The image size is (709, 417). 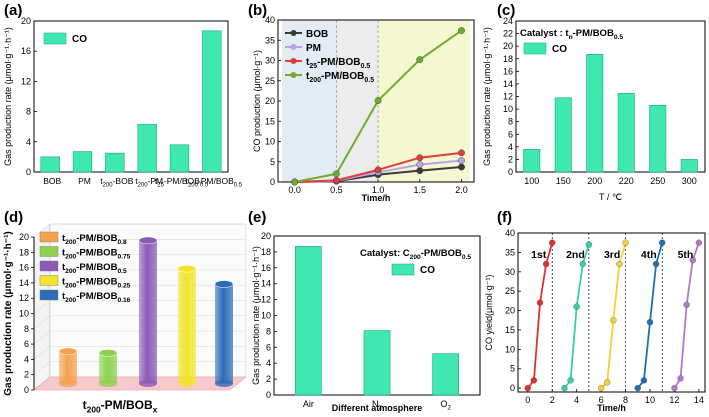 What do you see at coordinates (317, 34) in the screenshot?
I see `legend-label: BOB` at bounding box center [317, 34].